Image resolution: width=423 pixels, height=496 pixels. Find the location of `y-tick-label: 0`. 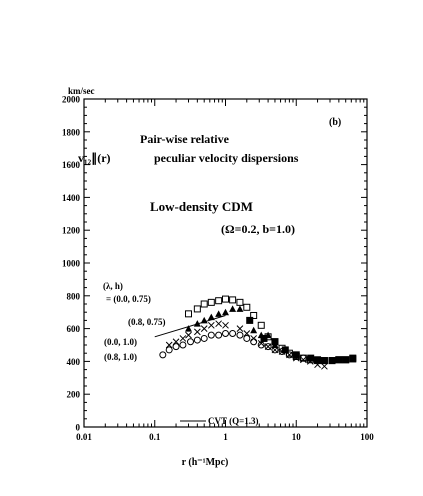

y-tick-label: 0 is located at coordinates (78, 428).